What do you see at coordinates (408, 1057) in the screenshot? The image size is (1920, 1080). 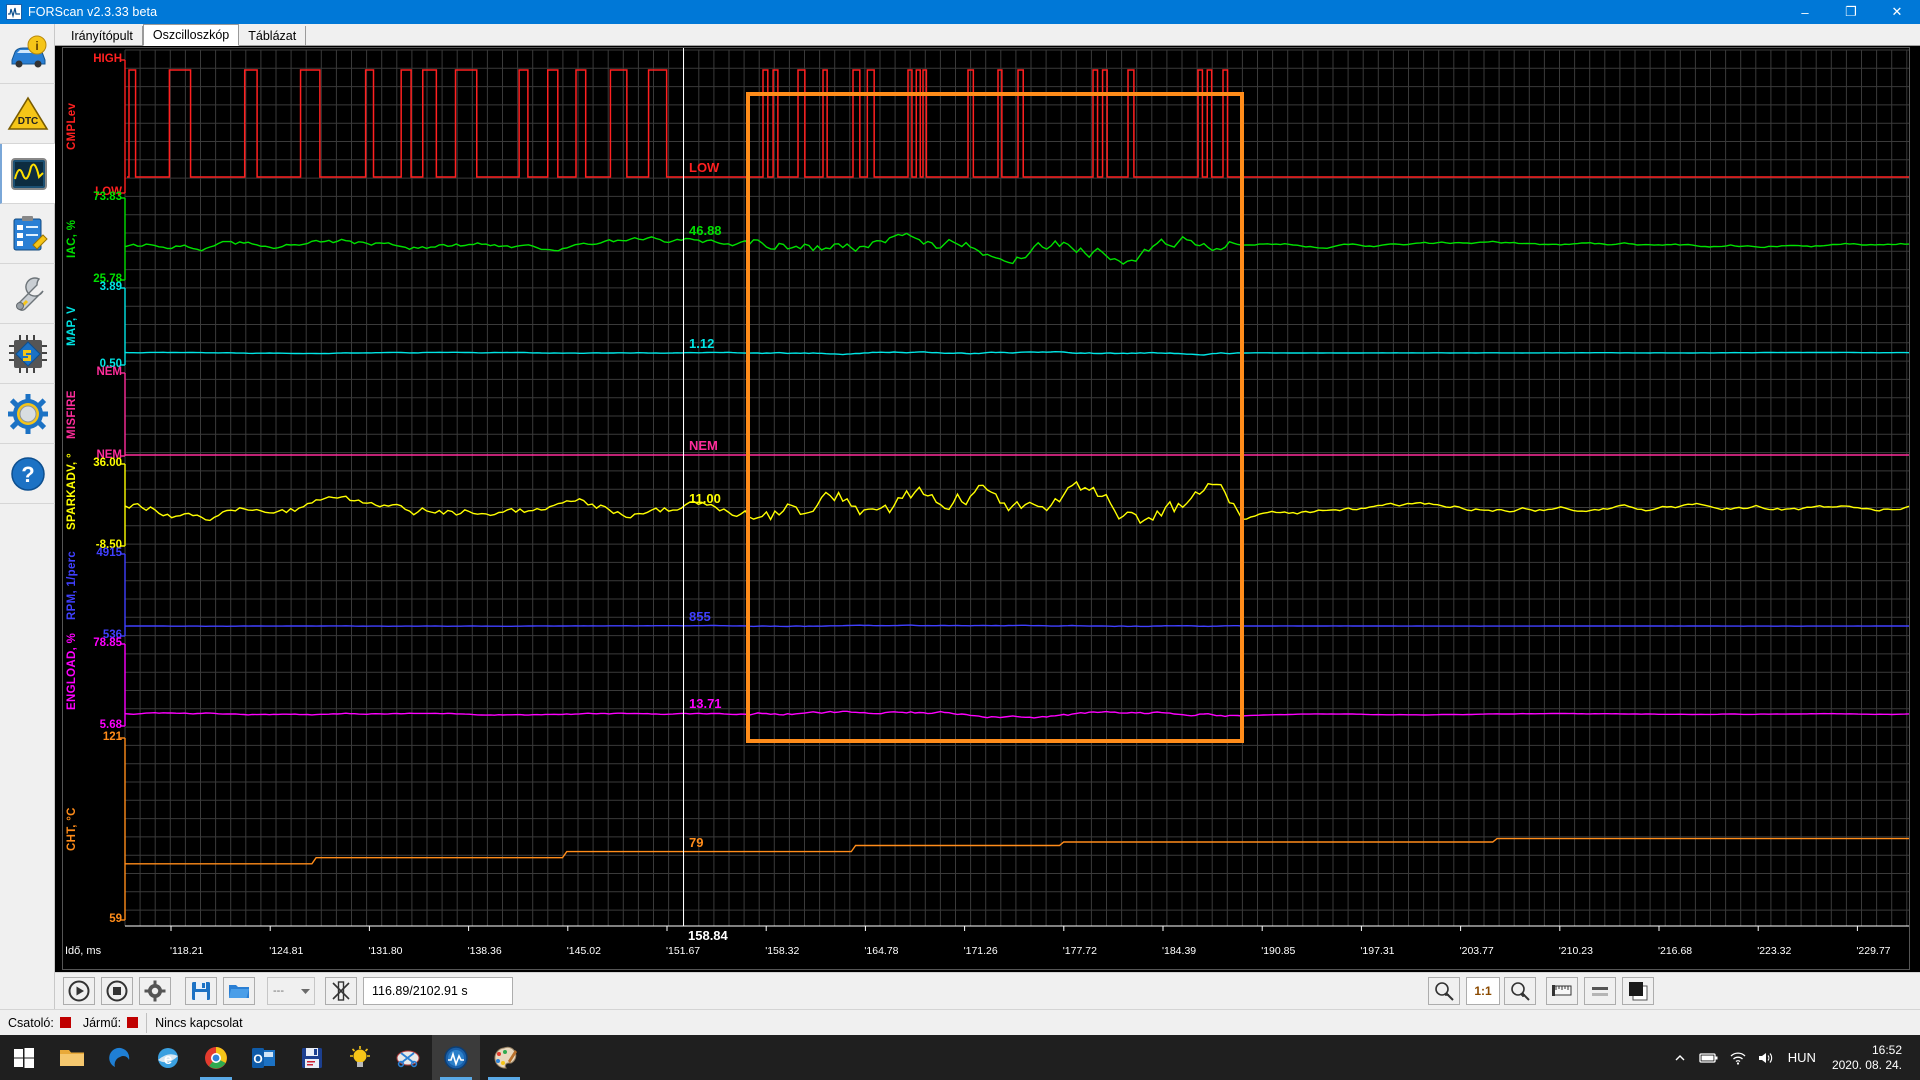 I see `taskbar-snipping-tool` at bounding box center [408, 1057].